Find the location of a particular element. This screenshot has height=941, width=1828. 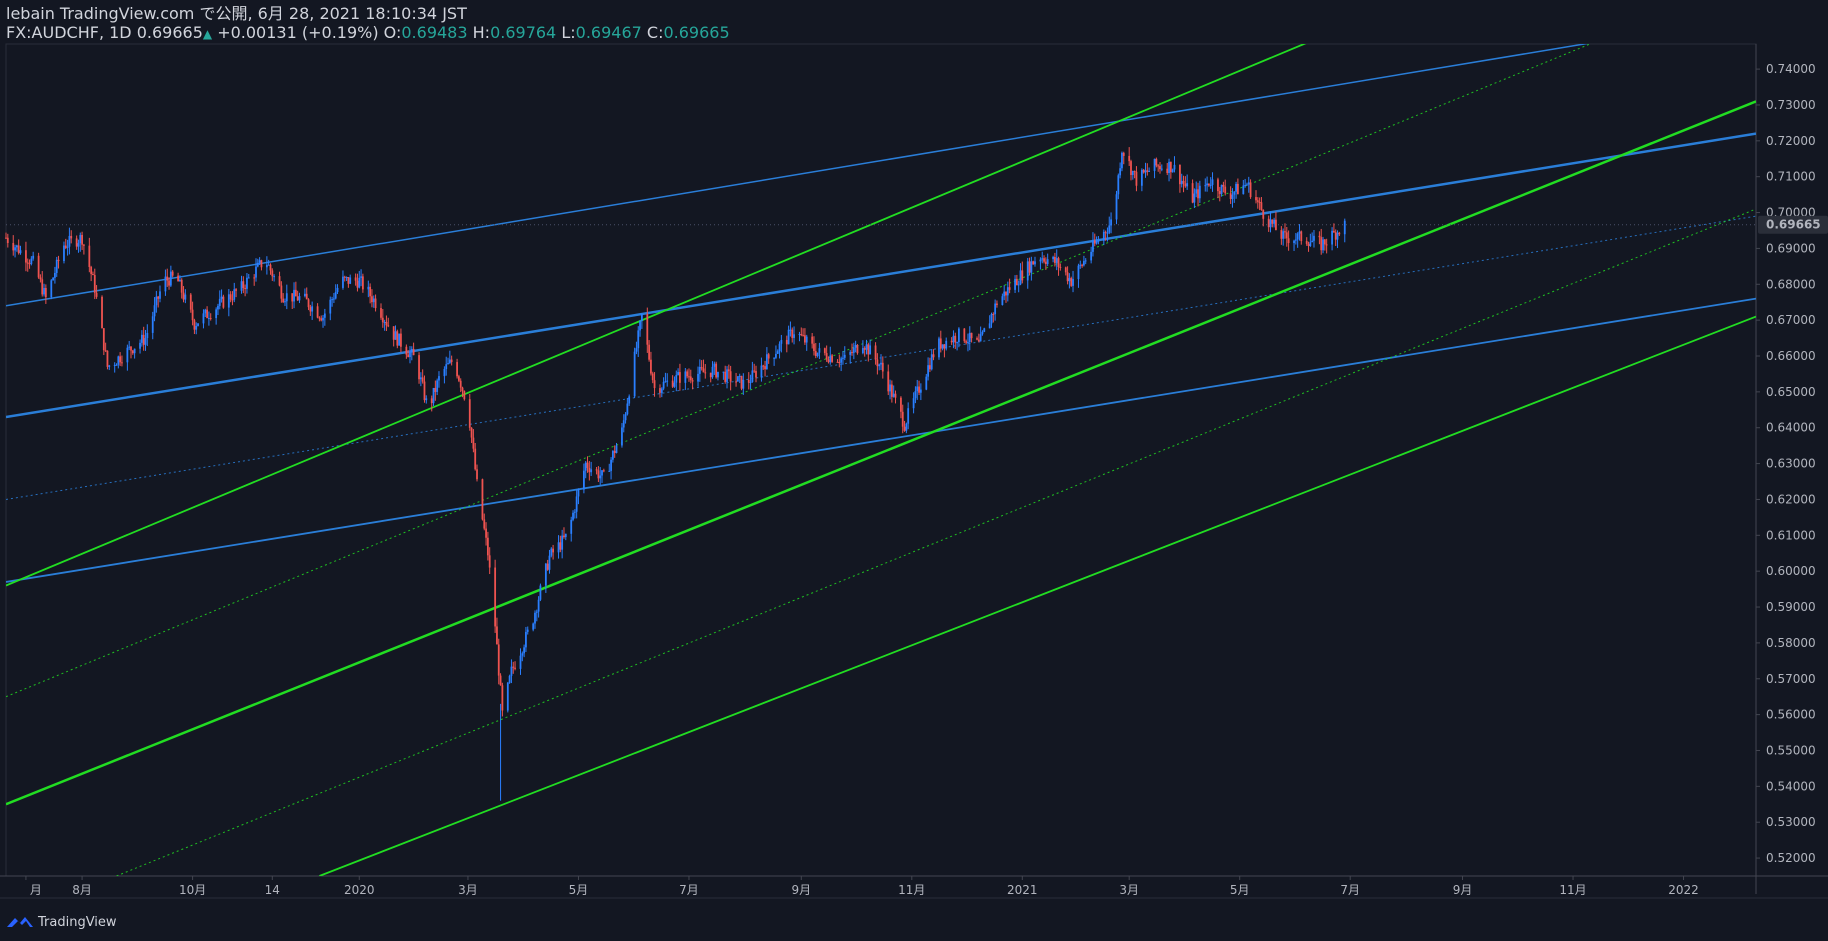

low-label: L: is located at coordinates (568, 32).